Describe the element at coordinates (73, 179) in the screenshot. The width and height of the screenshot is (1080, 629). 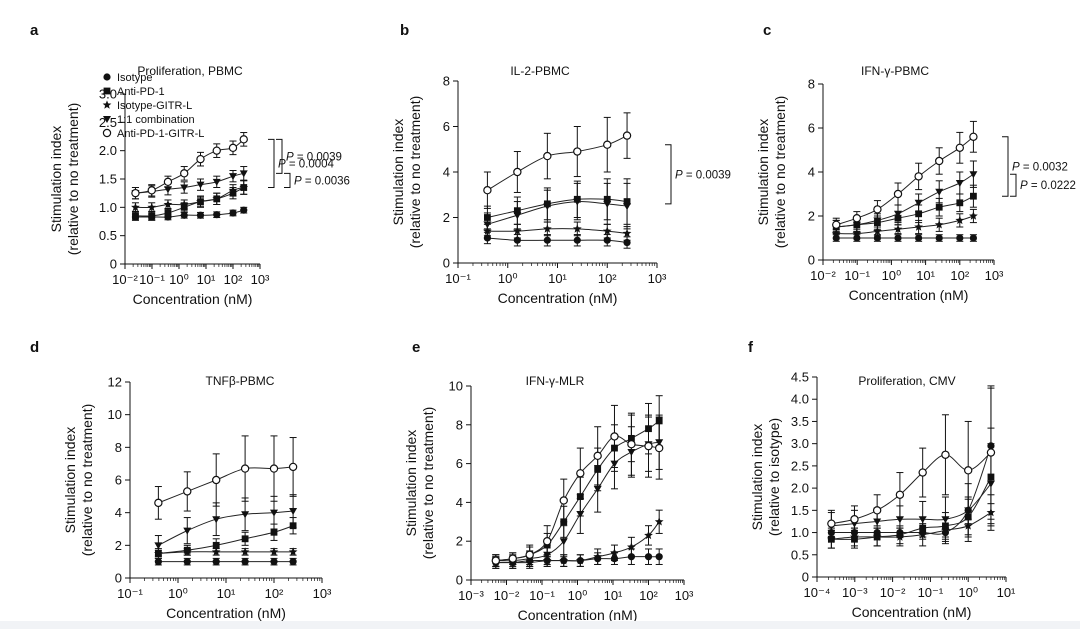
I see `y-axis-title-line: (relative to no treatment)` at that location.